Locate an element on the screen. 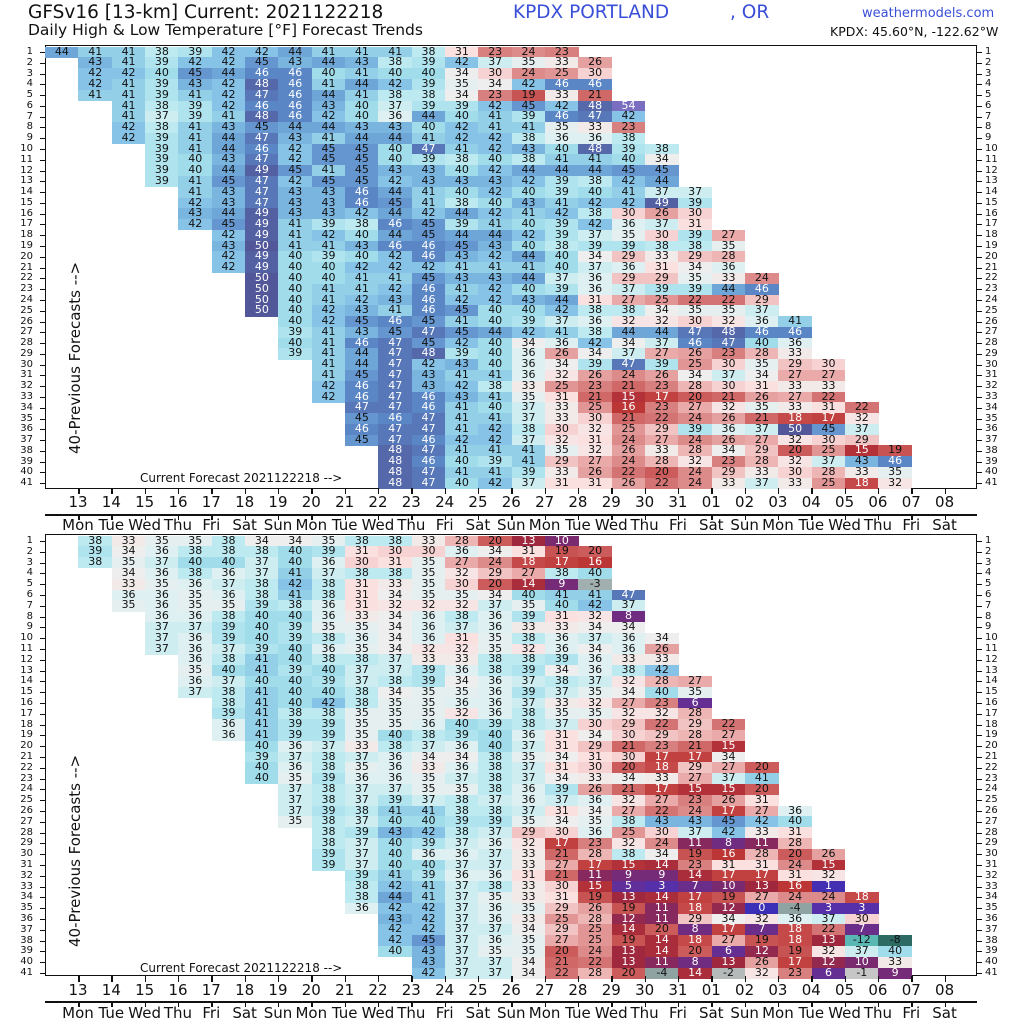 This screenshot has width=1024, height=1024. heatmap-cell: 47 is located at coordinates (428, 483).